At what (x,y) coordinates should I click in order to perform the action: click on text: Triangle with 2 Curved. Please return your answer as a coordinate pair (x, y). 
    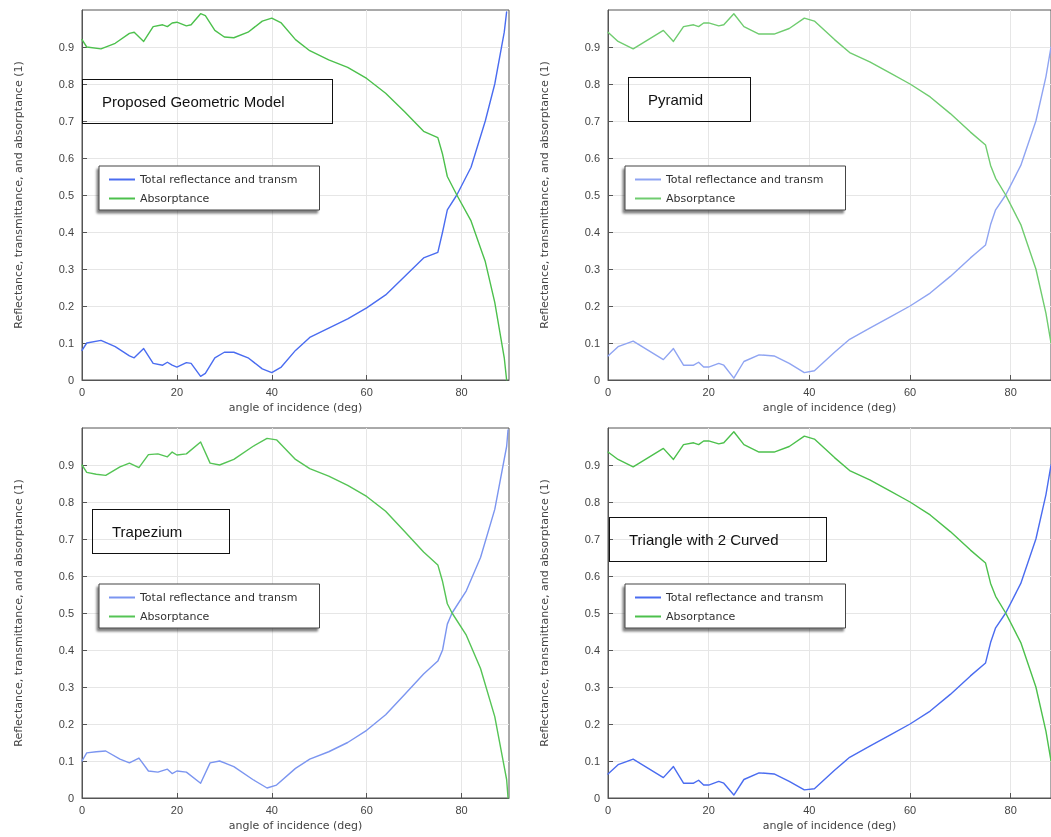
    Looking at the image, I should click on (704, 539).